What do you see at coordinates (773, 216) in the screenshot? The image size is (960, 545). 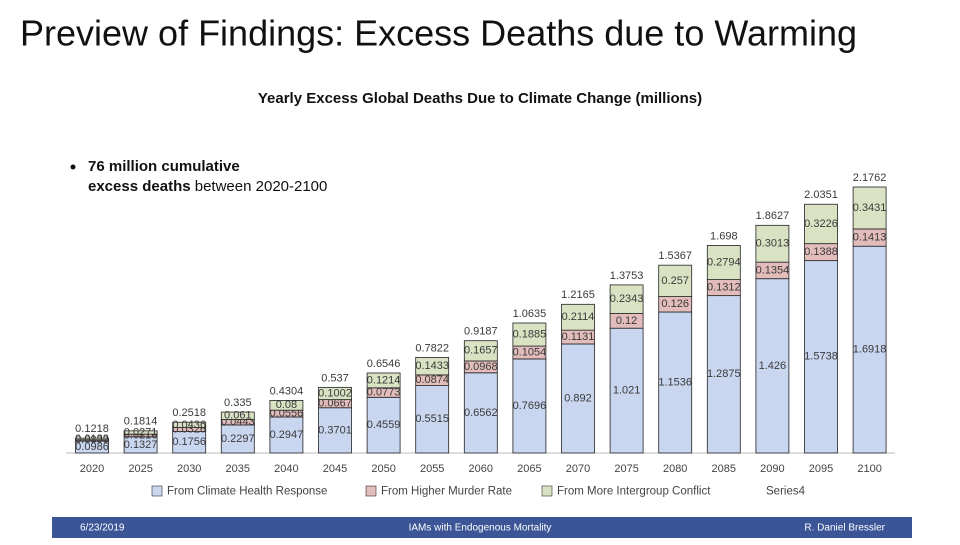 I see `total-label: 1.8627` at bounding box center [773, 216].